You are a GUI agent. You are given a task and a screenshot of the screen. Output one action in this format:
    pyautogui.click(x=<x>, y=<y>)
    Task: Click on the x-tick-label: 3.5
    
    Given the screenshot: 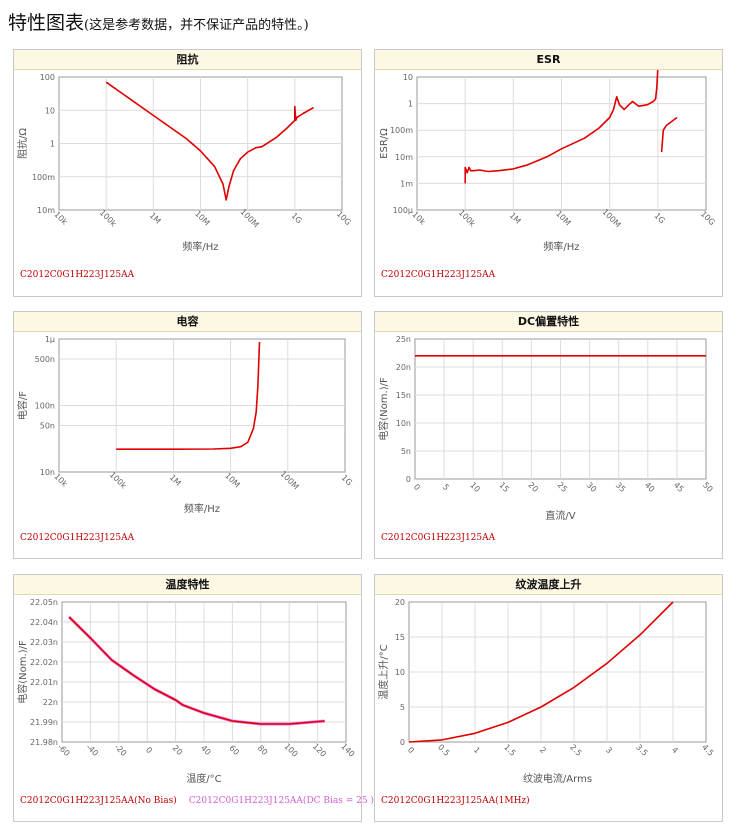 What is the action you would take?
    pyautogui.click(x=641, y=750)
    